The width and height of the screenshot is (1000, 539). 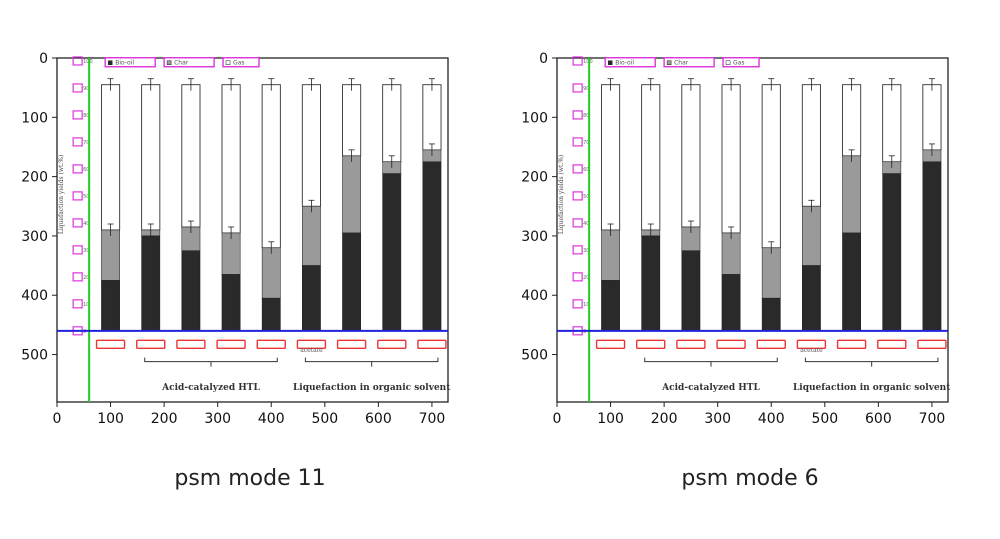 I want to click on inner-tick-label: 60, so click(x=586, y=170).